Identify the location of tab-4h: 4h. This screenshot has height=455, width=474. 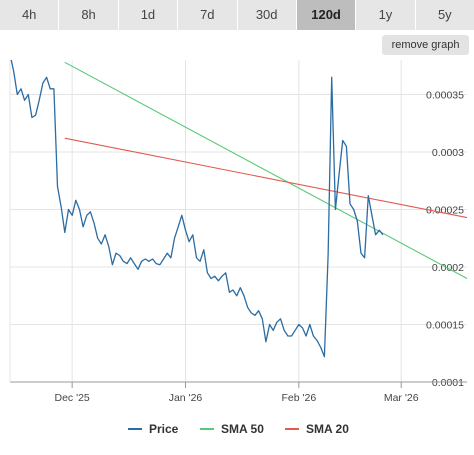
(30, 15).